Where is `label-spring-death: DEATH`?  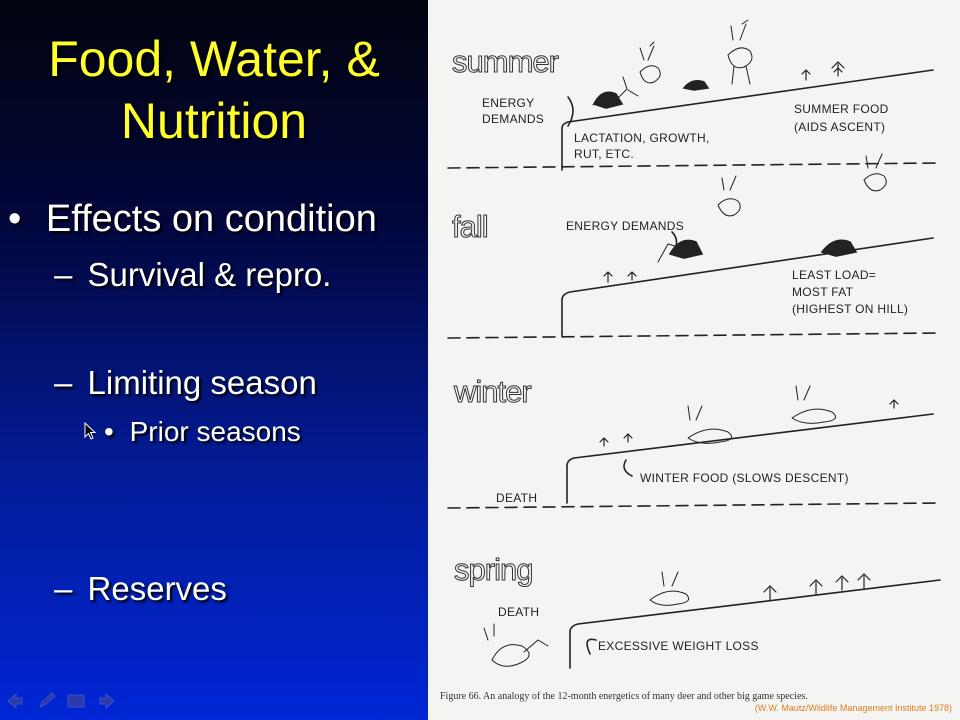 label-spring-death: DEATH is located at coordinates (518, 612).